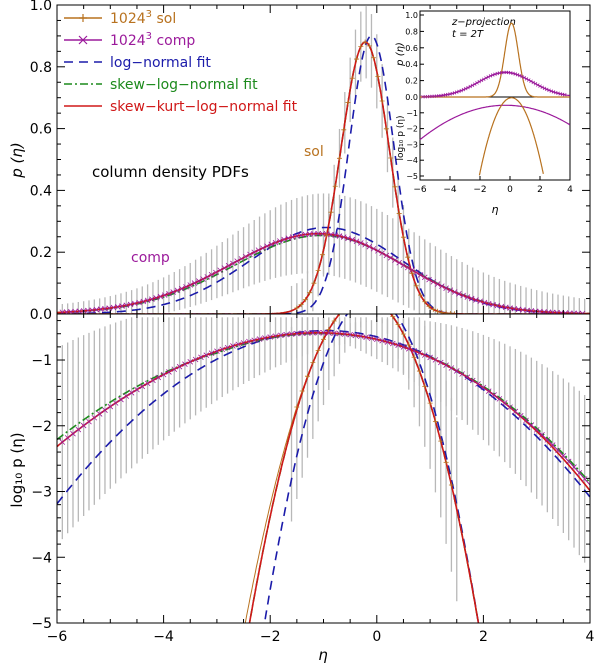 The width and height of the screenshot is (595, 666). I want to click on bottom-xtick-label: −2, so click(270, 637).